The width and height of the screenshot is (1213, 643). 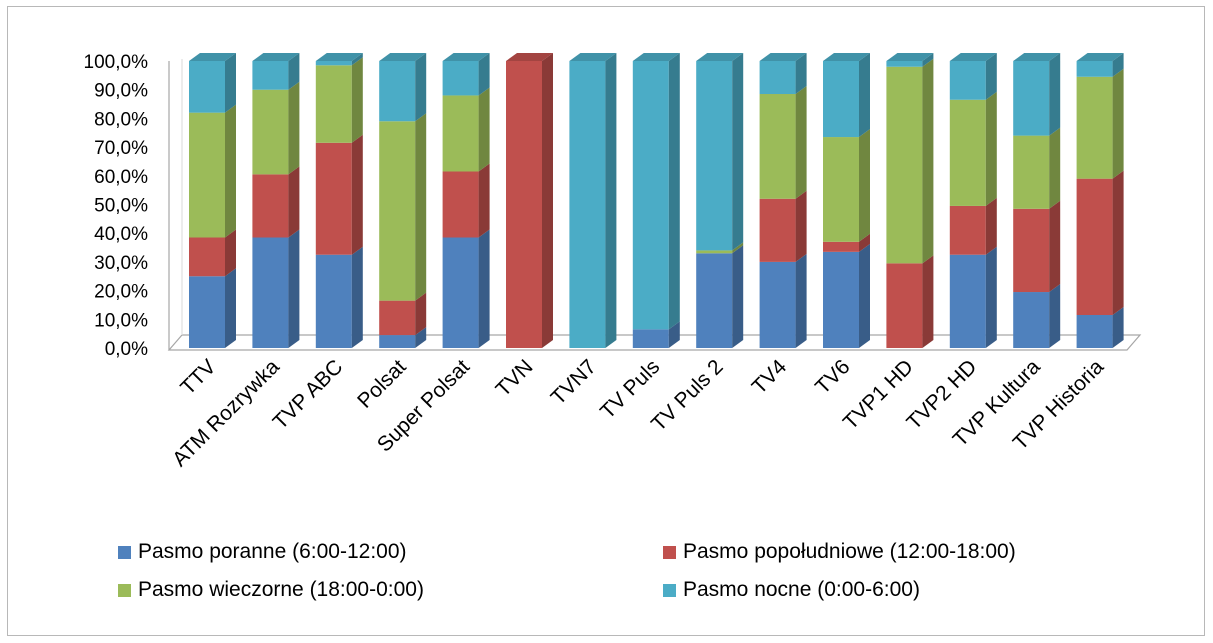 What do you see at coordinates (574, 382) in the screenshot?
I see `category-label: TVN7` at bounding box center [574, 382].